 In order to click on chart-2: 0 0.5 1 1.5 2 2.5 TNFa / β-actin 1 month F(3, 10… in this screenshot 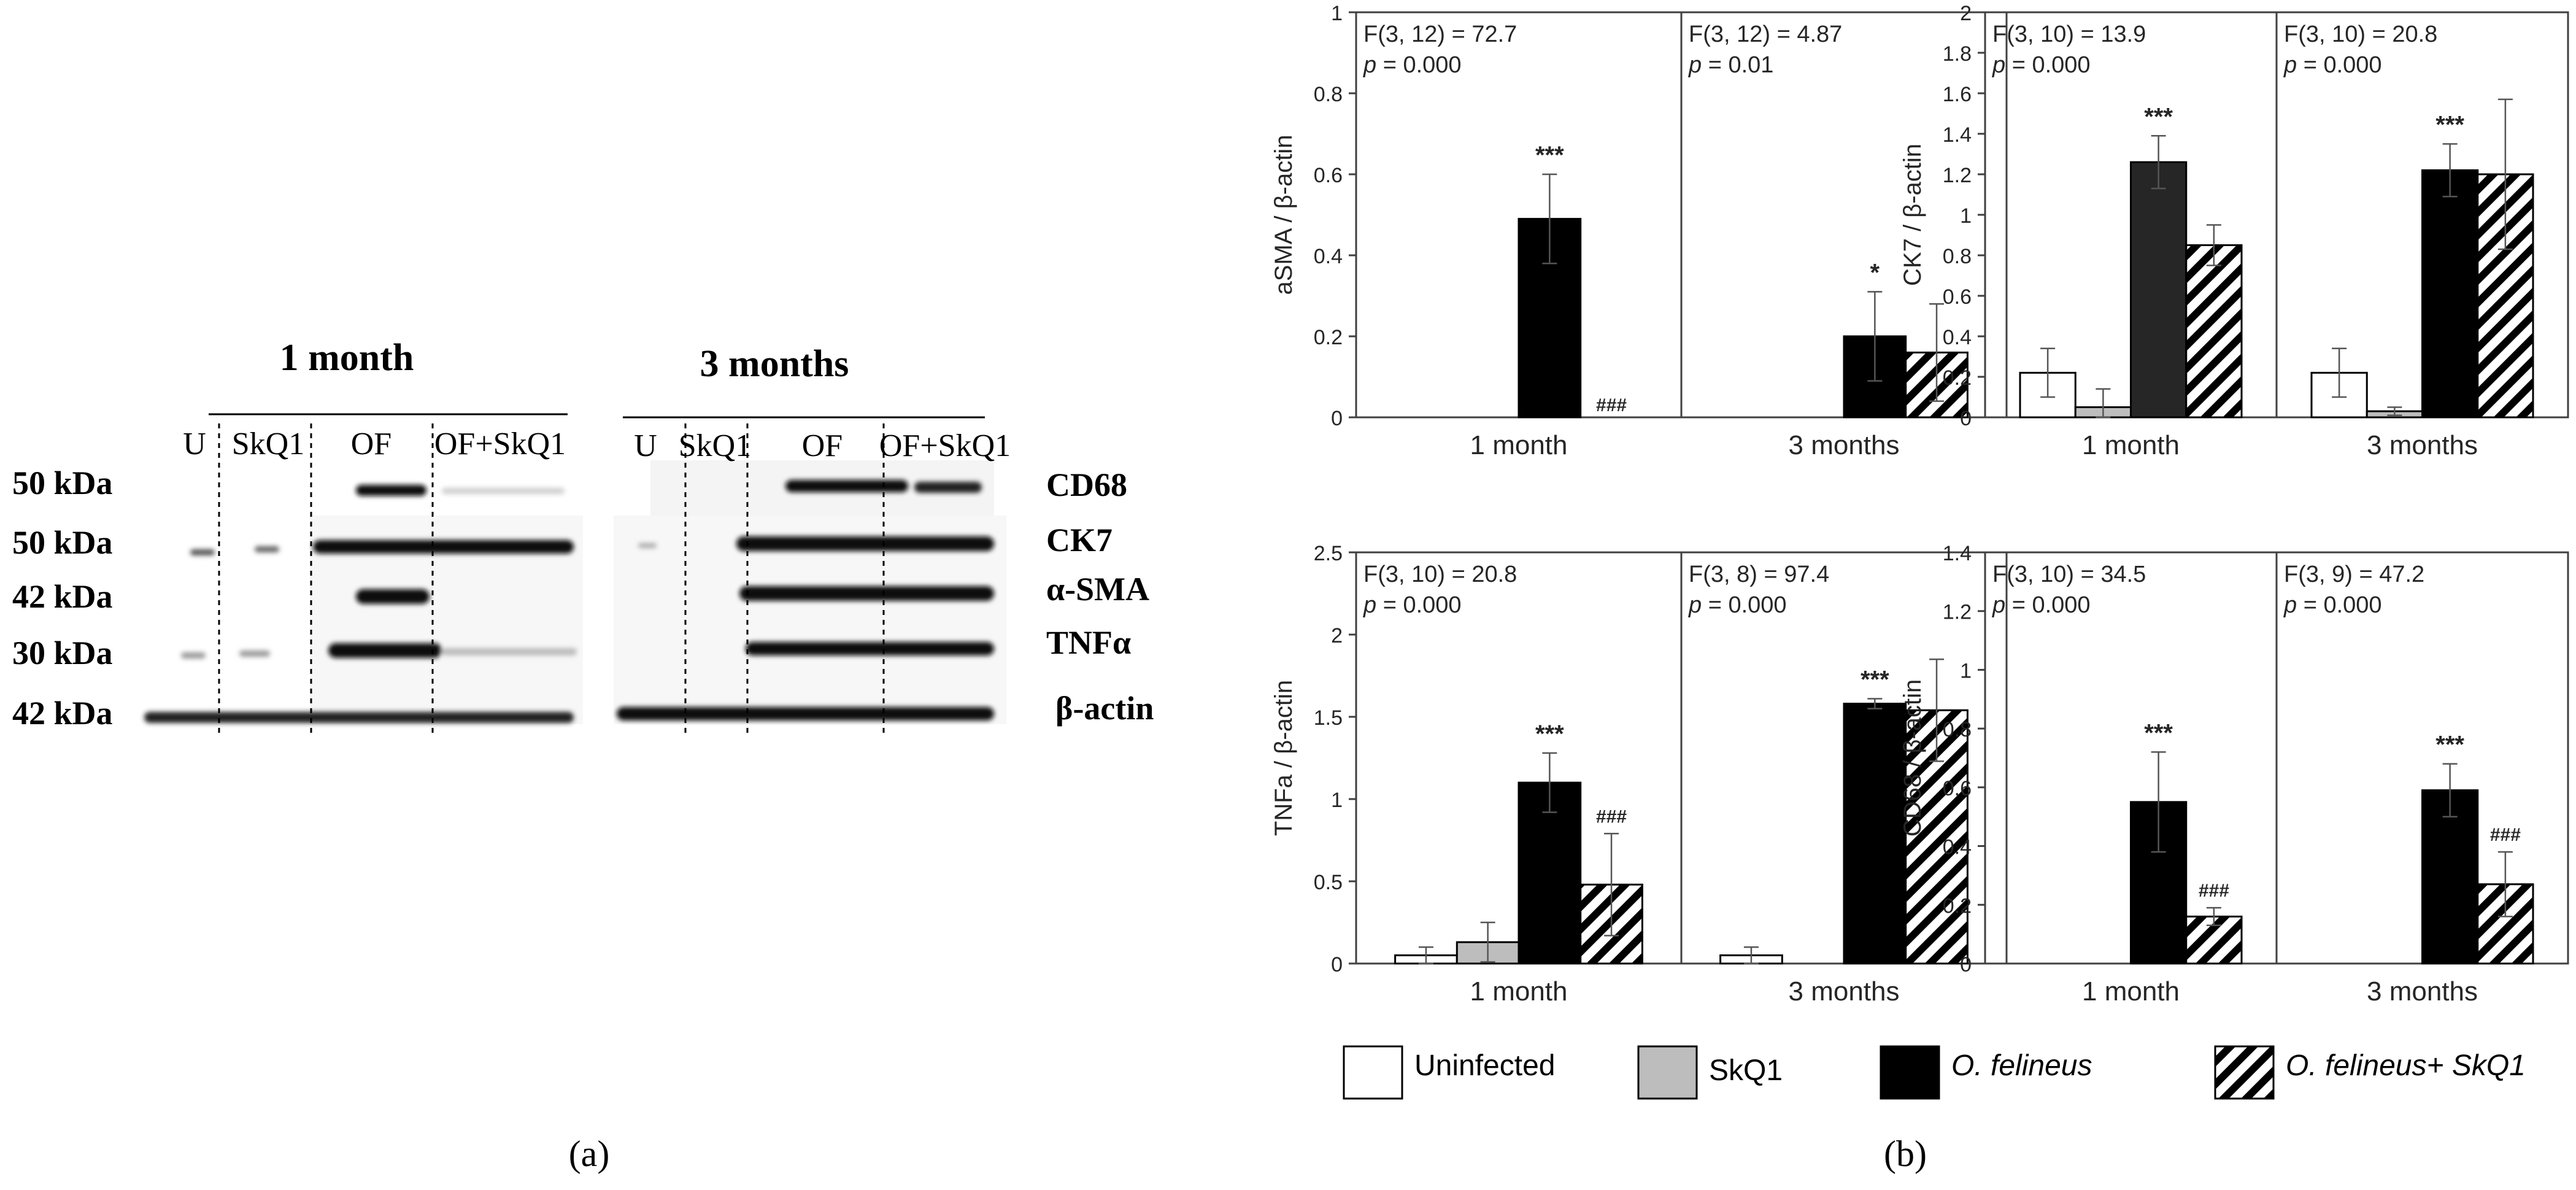, I will do `click(1639, 774)`.